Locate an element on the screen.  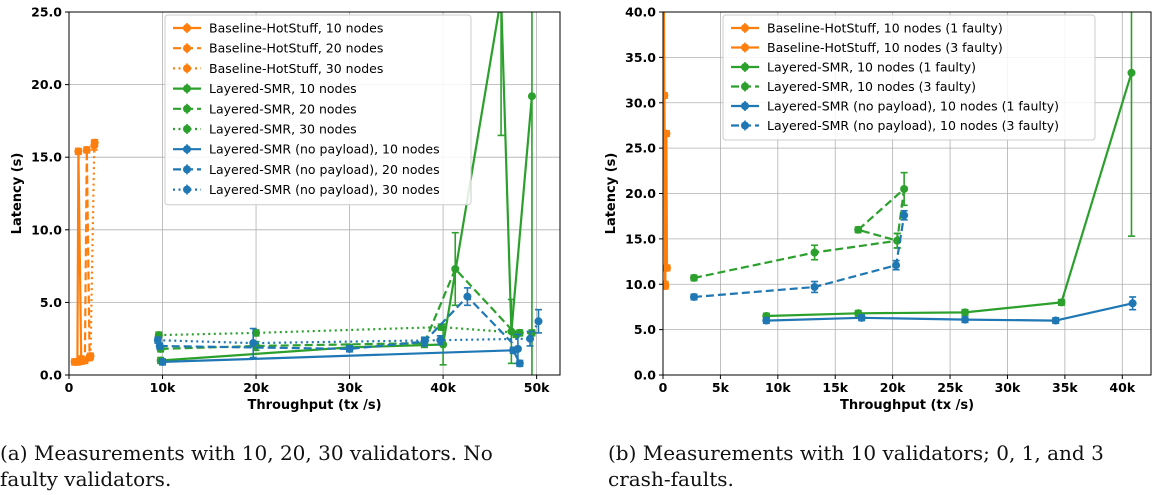
legend-label: Layered-SMR, 20 nodes is located at coordinates (283, 108).